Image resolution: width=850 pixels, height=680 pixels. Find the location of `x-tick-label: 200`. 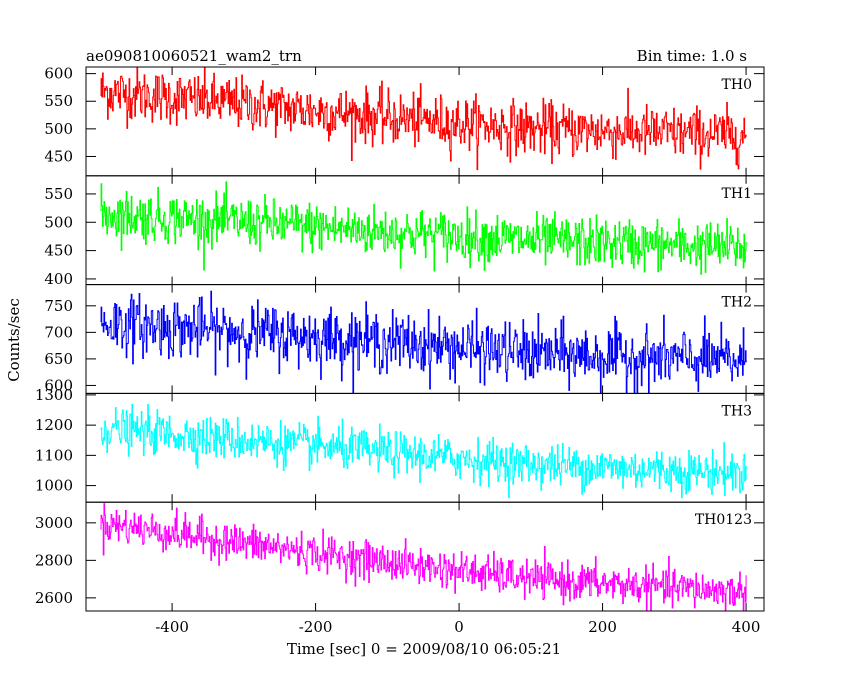

x-tick-label: 200 is located at coordinates (602, 627).